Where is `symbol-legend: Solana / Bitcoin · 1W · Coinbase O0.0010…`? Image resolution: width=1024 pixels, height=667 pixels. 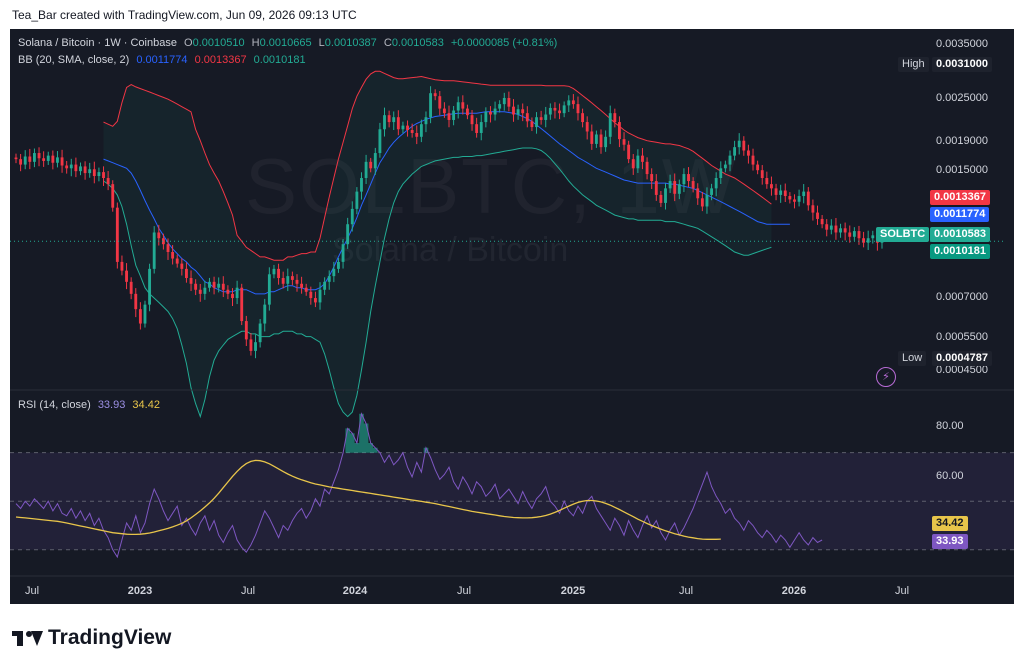 symbol-legend: Solana / Bitcoin · 1W · Coinbase O0.0010… is located at coordinates (289, 43).